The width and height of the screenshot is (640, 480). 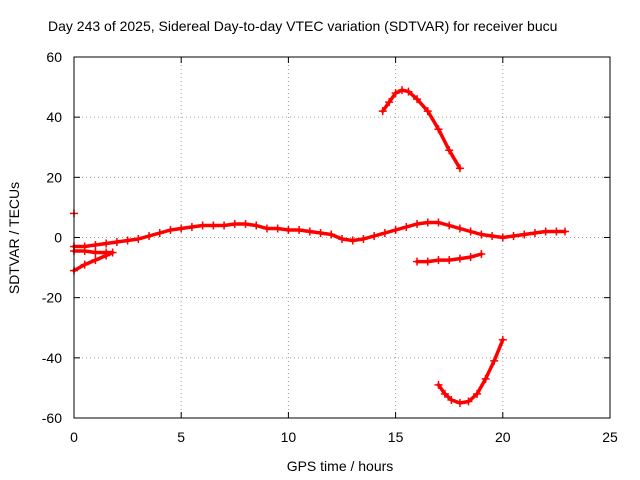 I want to click on series-line, so click(x=421, y=129).